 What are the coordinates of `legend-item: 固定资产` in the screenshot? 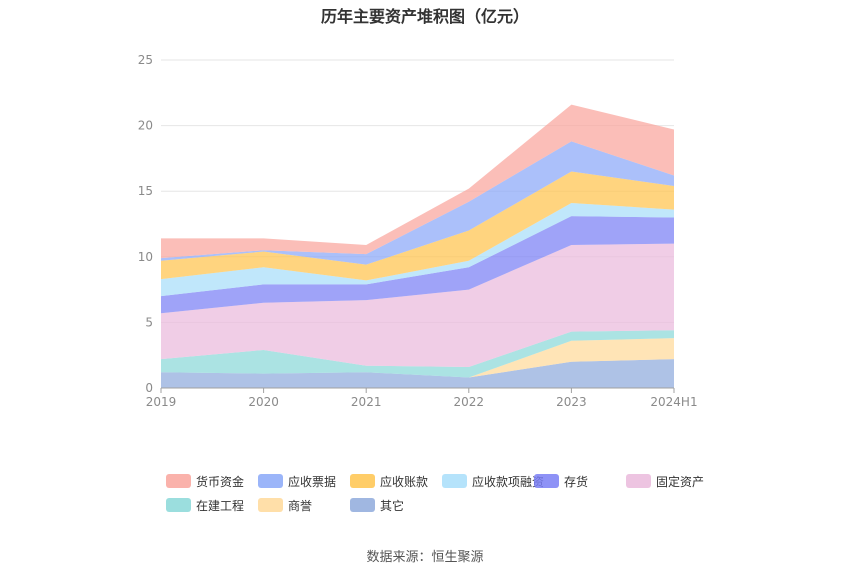 It's located at (665, 481).